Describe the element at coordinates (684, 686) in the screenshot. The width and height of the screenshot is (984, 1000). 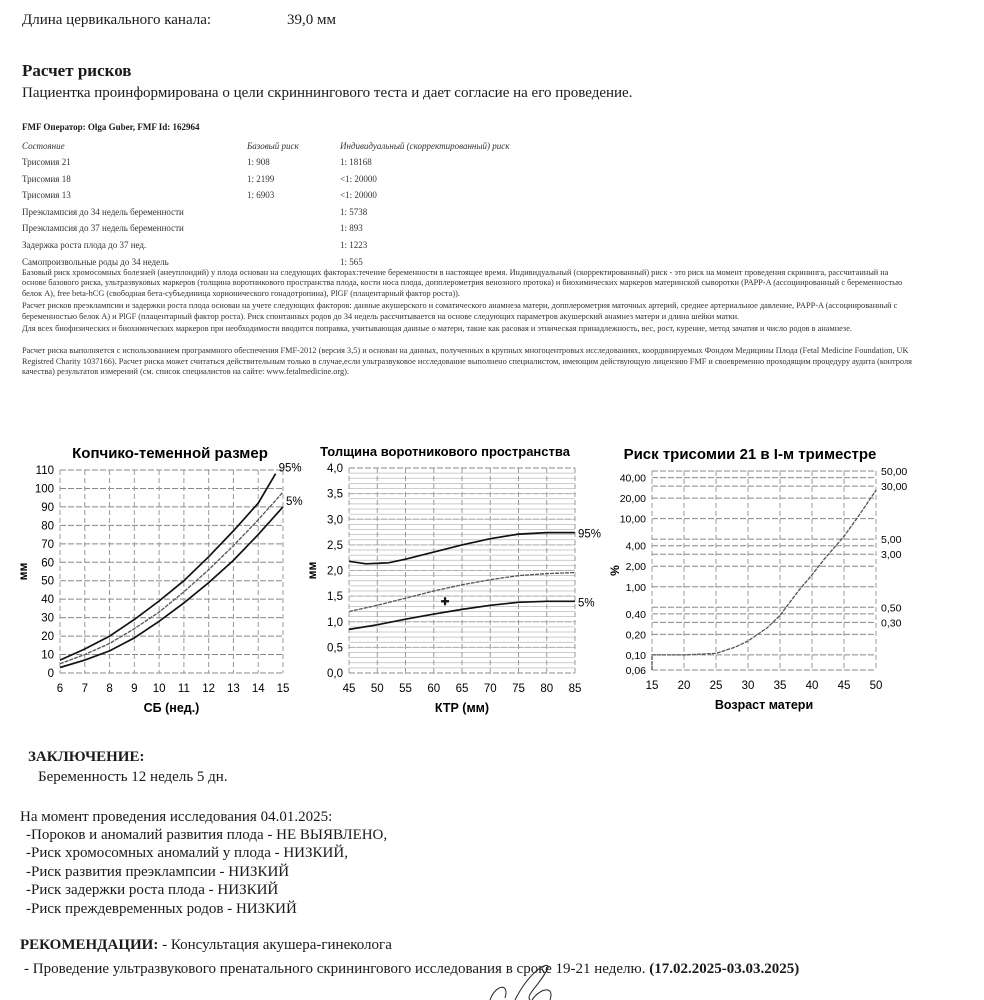
I see `x-tick-label: 20` at that location.